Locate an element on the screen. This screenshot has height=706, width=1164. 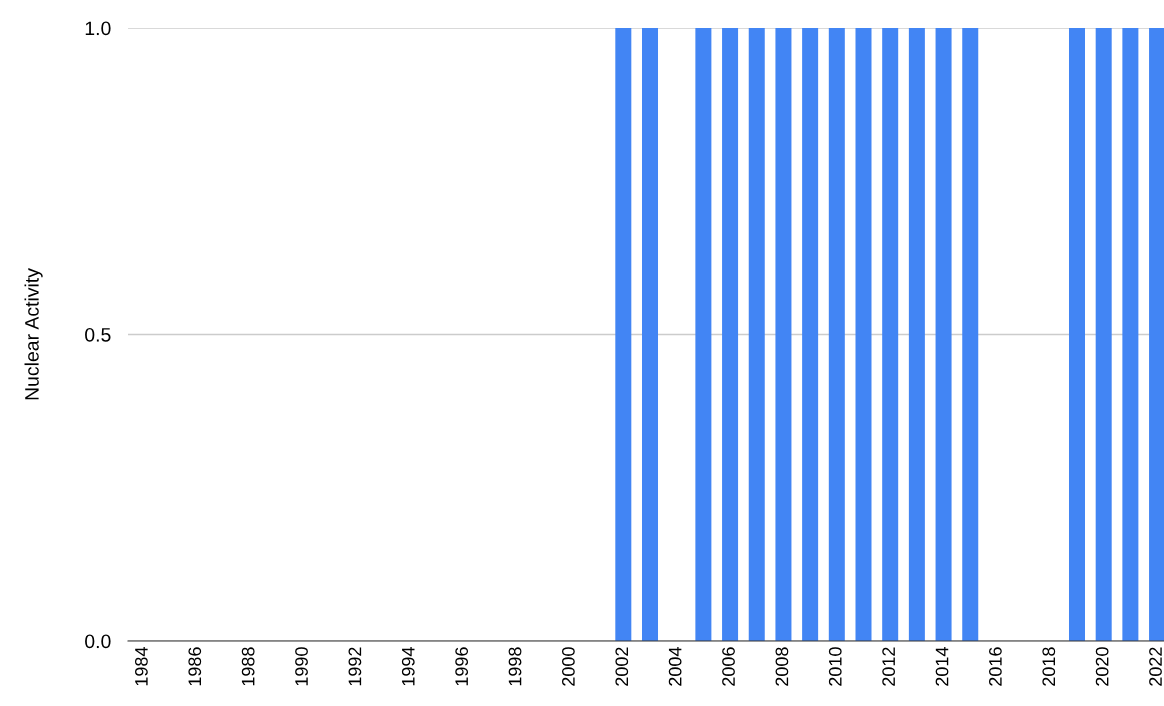
x-tick-label: 2006 is located at coordinates (728, 666).